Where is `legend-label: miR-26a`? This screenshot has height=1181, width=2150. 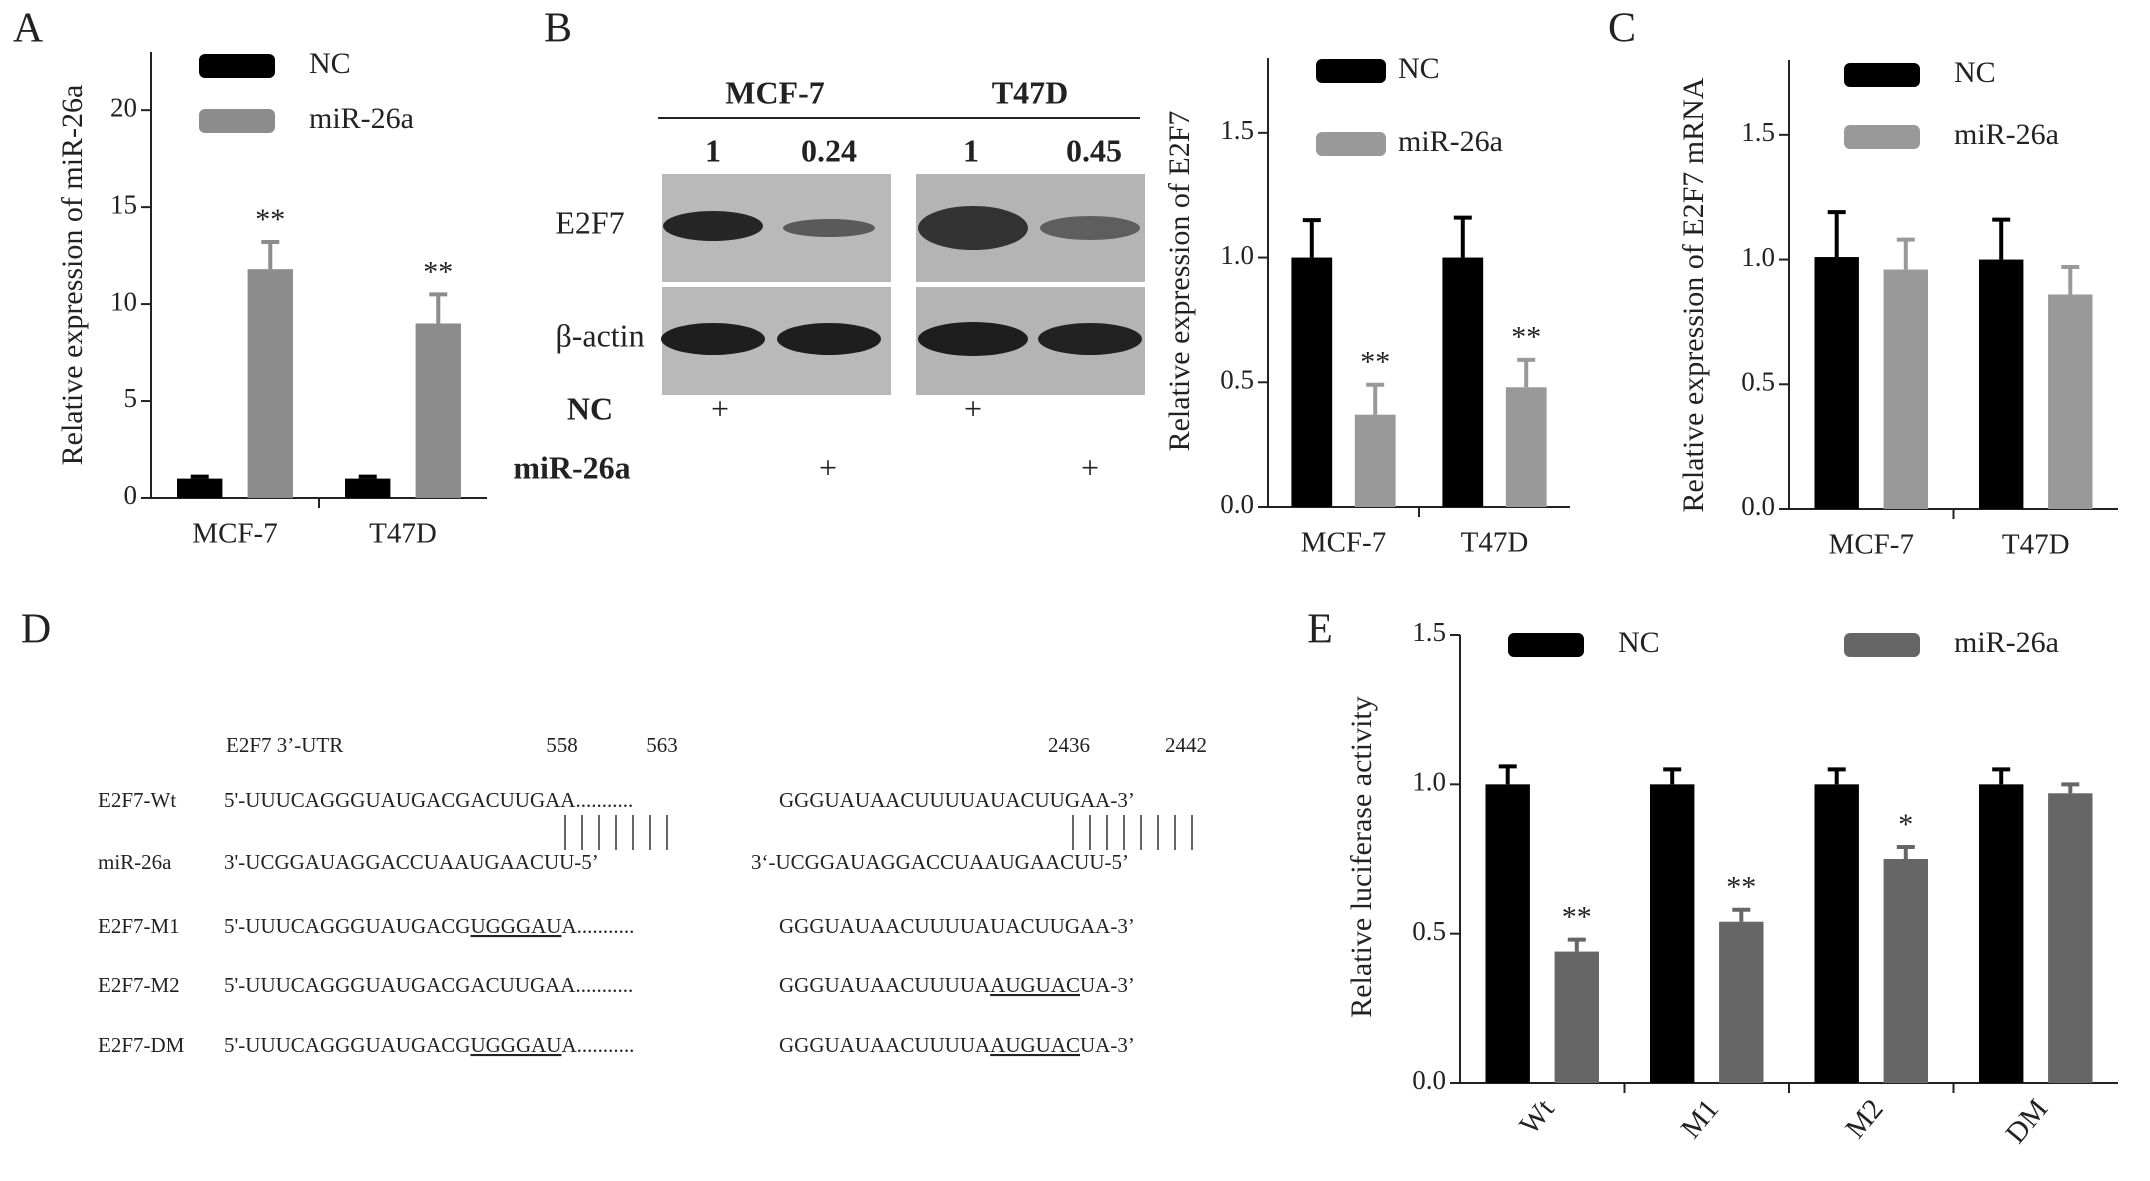 legend-label: miR-26a is located at coordinates (2006, 642).